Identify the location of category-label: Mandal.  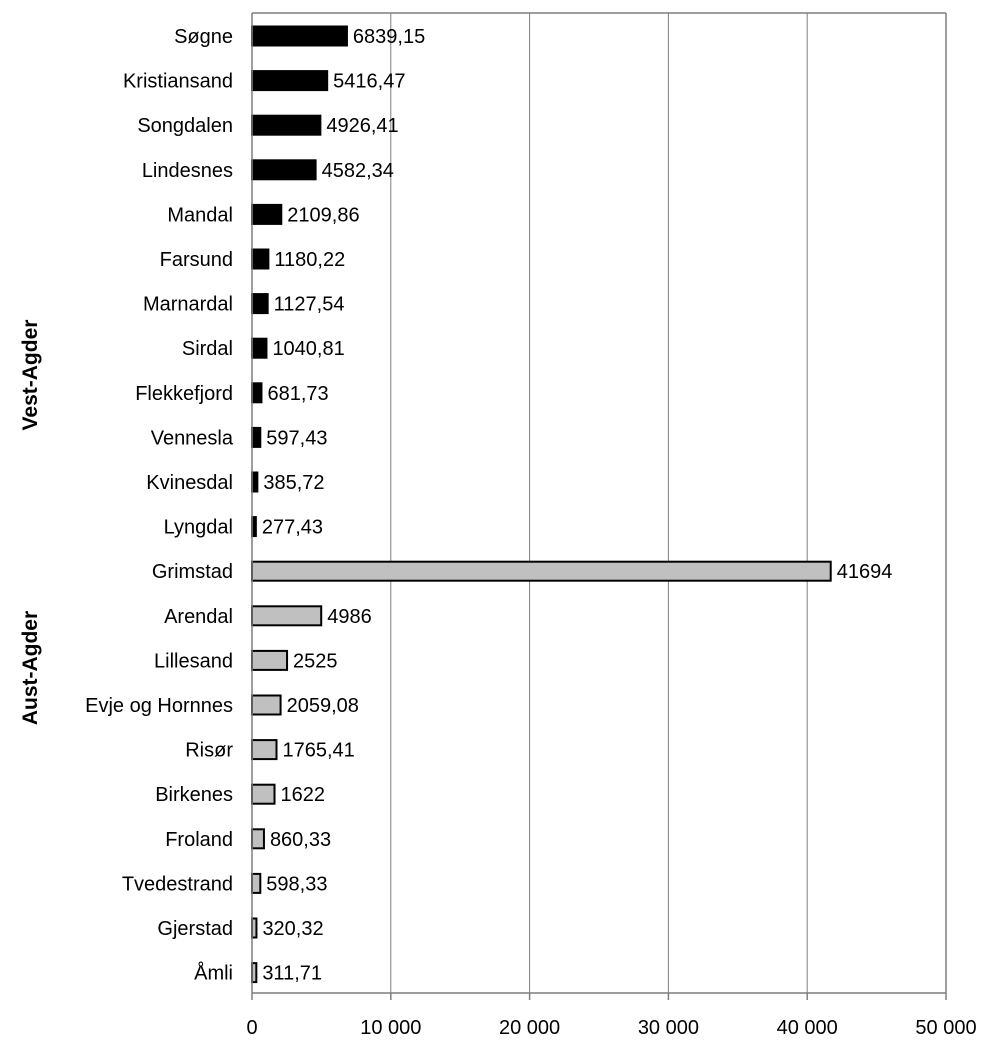
(200, 215).